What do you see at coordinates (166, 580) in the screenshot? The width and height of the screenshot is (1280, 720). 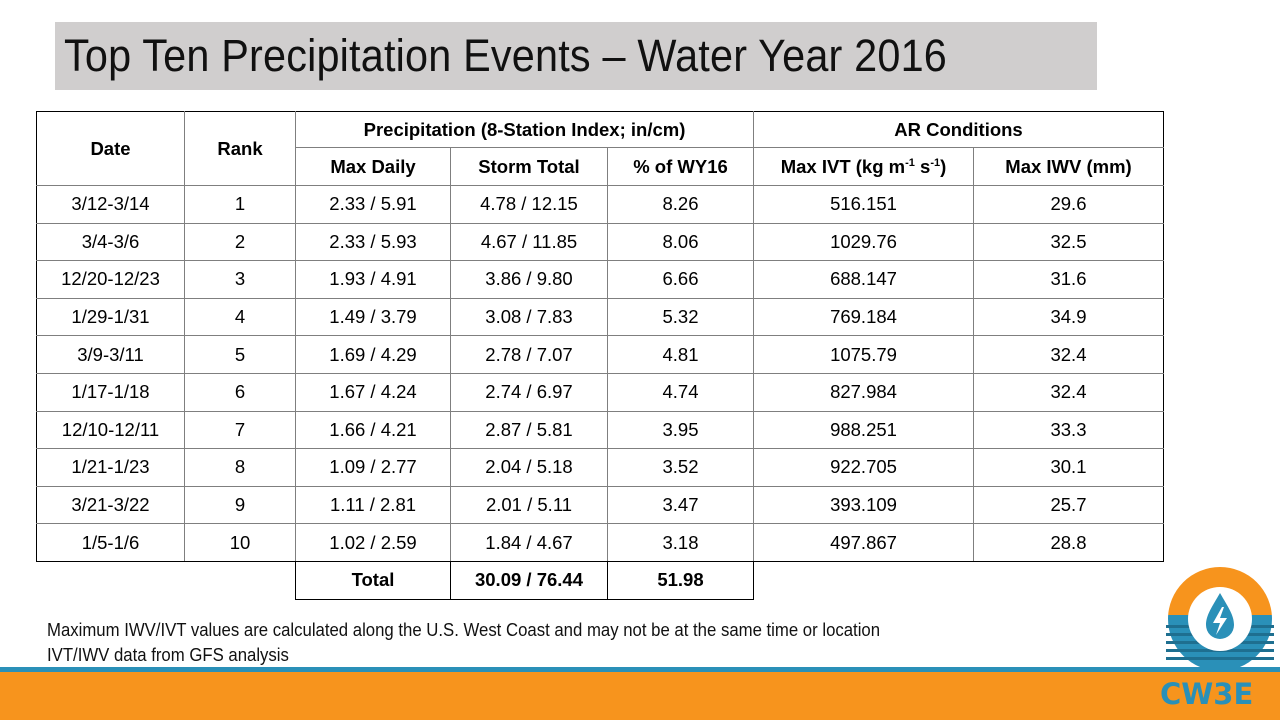 I see `total-row-spacer` at bounding box center [166, 580].